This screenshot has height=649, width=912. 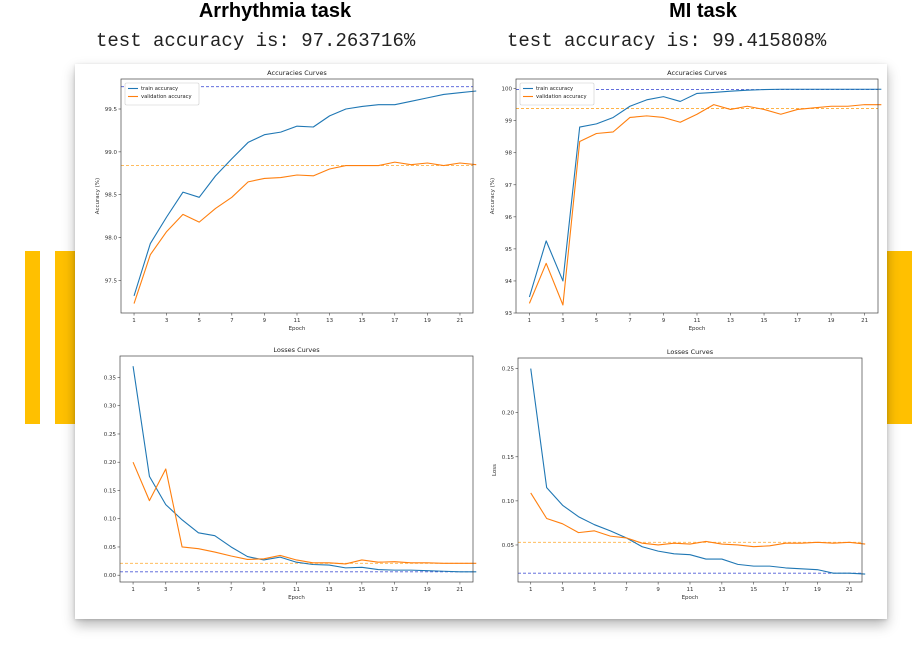 What do you see at coordinates (111, 281) in the screenshot?
I see `y-tick-label: 97.5` at bounding box center [111, 281].